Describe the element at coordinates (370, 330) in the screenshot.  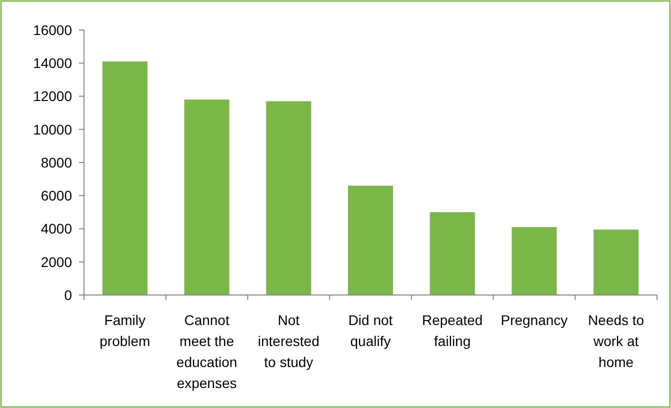
I see `x-tick-label: Did not qualify` at that location.